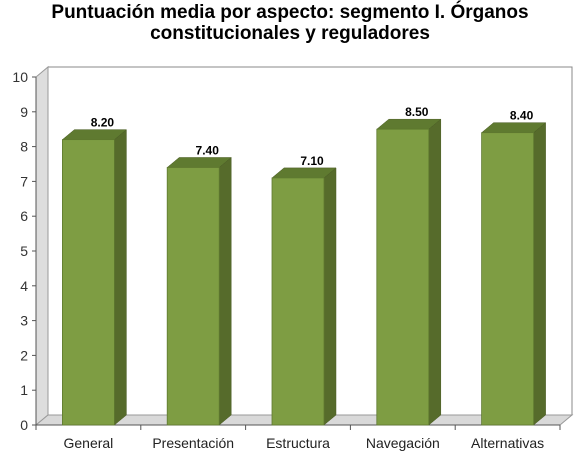 The height and width of the screenshot is (458, 580). Describe the element at coordinates (24, 181) in the screenshot. I see `y-tick-label: 7` at that location.